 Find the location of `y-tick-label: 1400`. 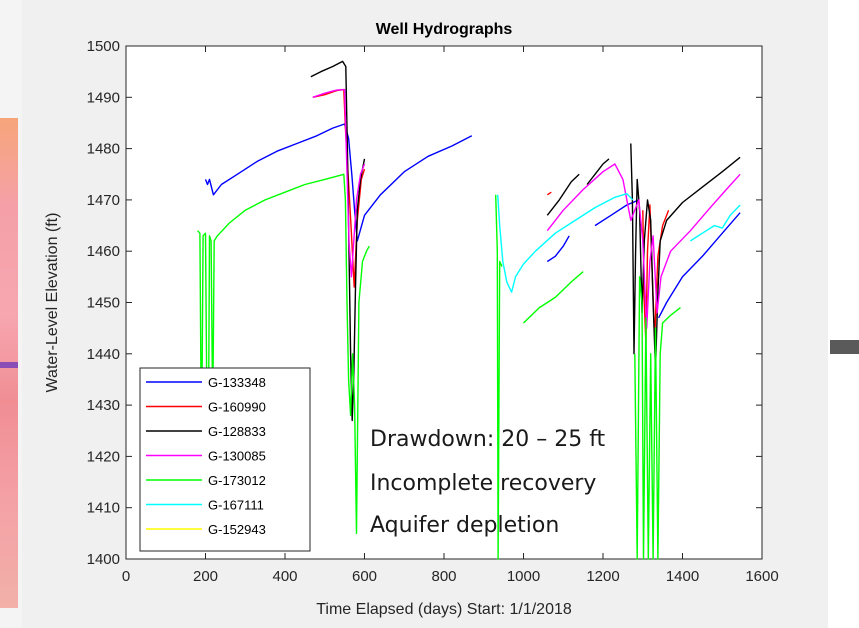

y-tick-label: 1400 is located at coordinates (103, 559).